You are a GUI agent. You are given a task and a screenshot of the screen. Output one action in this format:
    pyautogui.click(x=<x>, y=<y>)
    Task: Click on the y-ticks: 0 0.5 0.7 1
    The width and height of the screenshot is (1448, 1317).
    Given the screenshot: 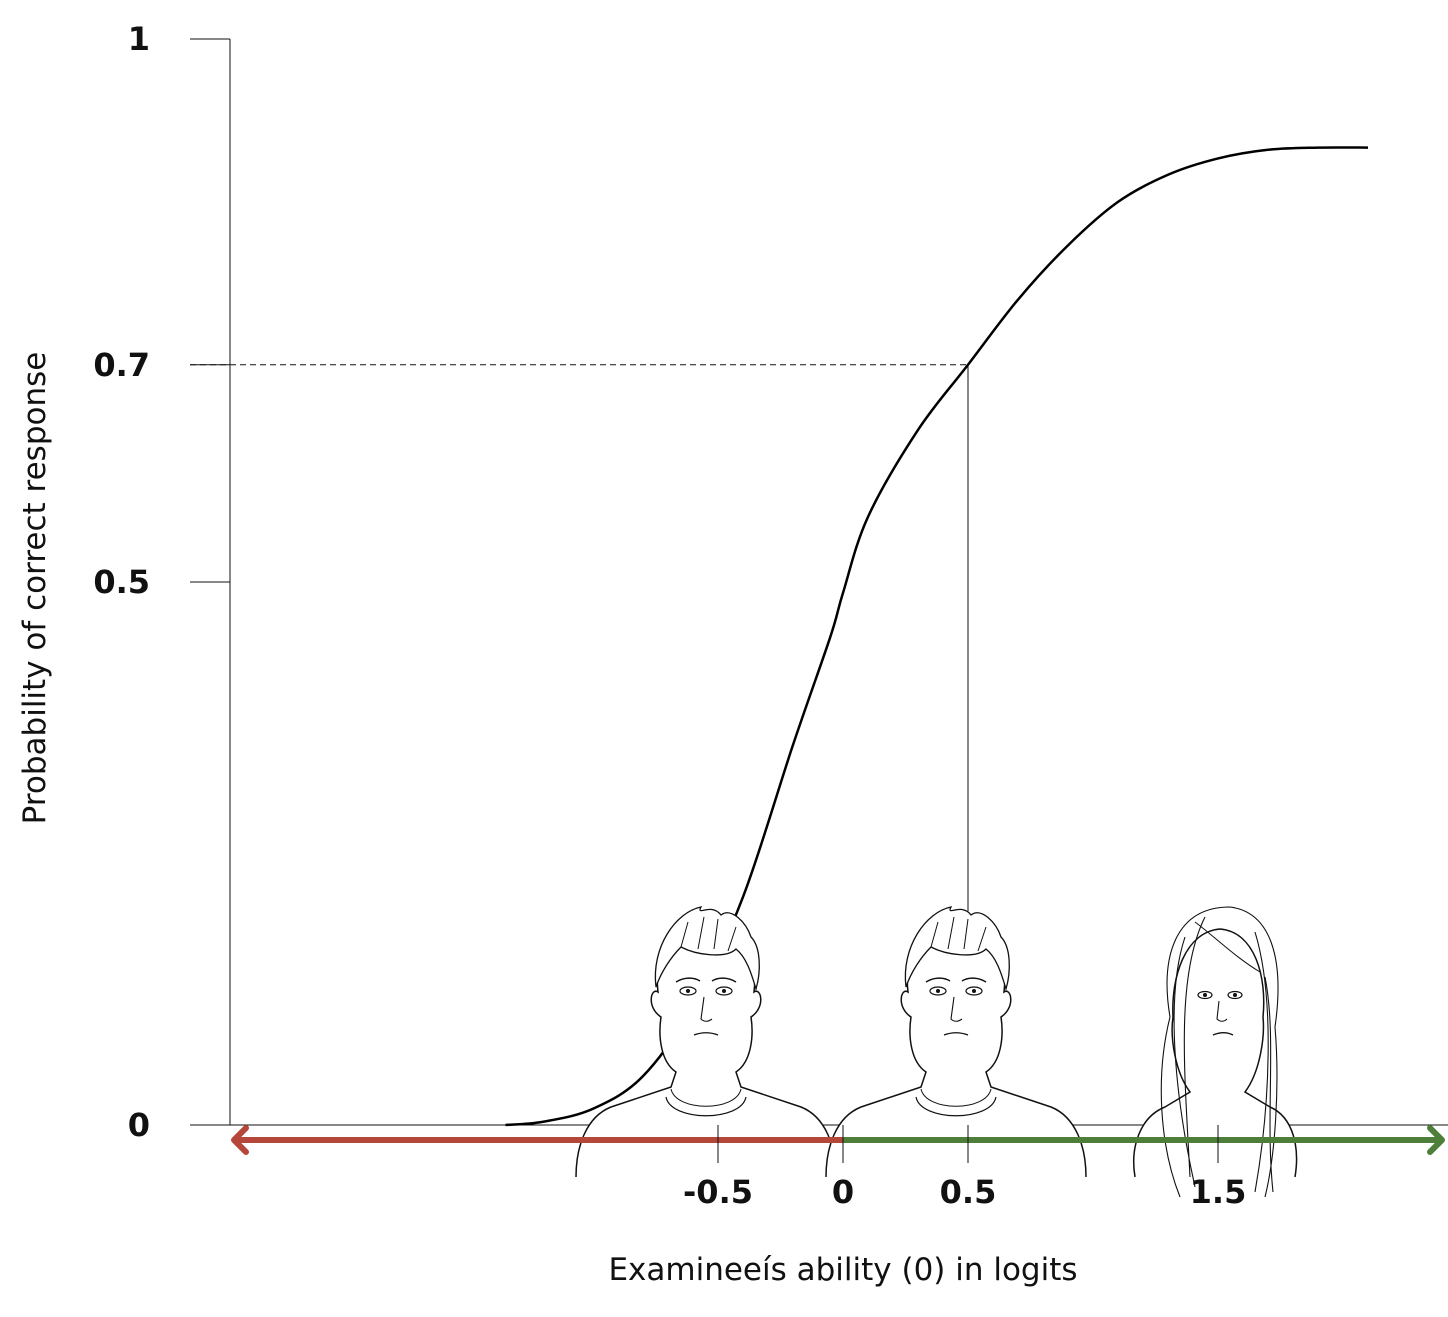 What is the action you would take?
    pyautogui.click(x=161, y=582)
    